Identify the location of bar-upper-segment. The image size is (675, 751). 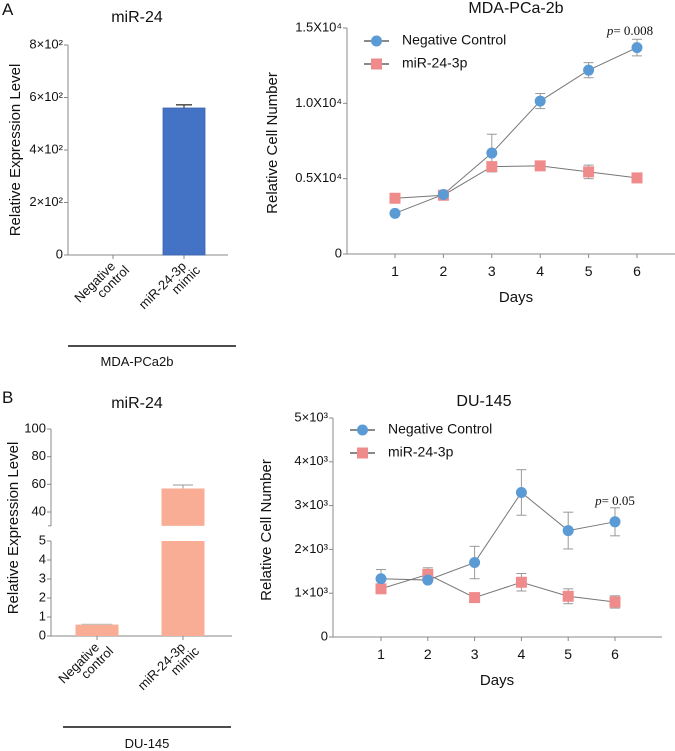
(183, 507).